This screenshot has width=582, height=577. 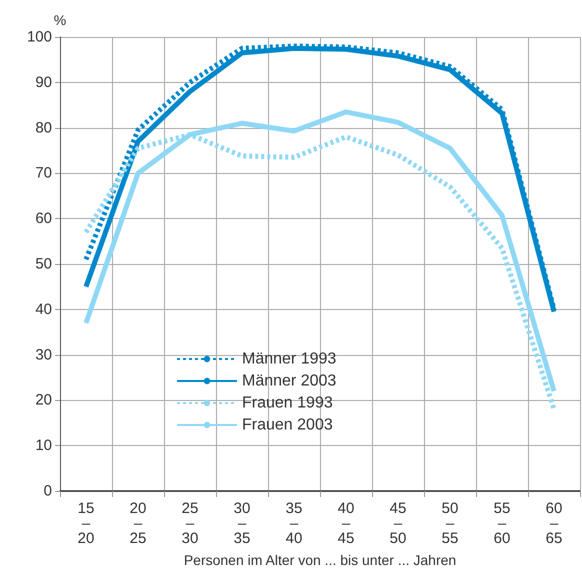 What do you see at coordinates (60, 20) in the screenshot?
I see `y-axis-title: %` at bounding box center [60, 20].